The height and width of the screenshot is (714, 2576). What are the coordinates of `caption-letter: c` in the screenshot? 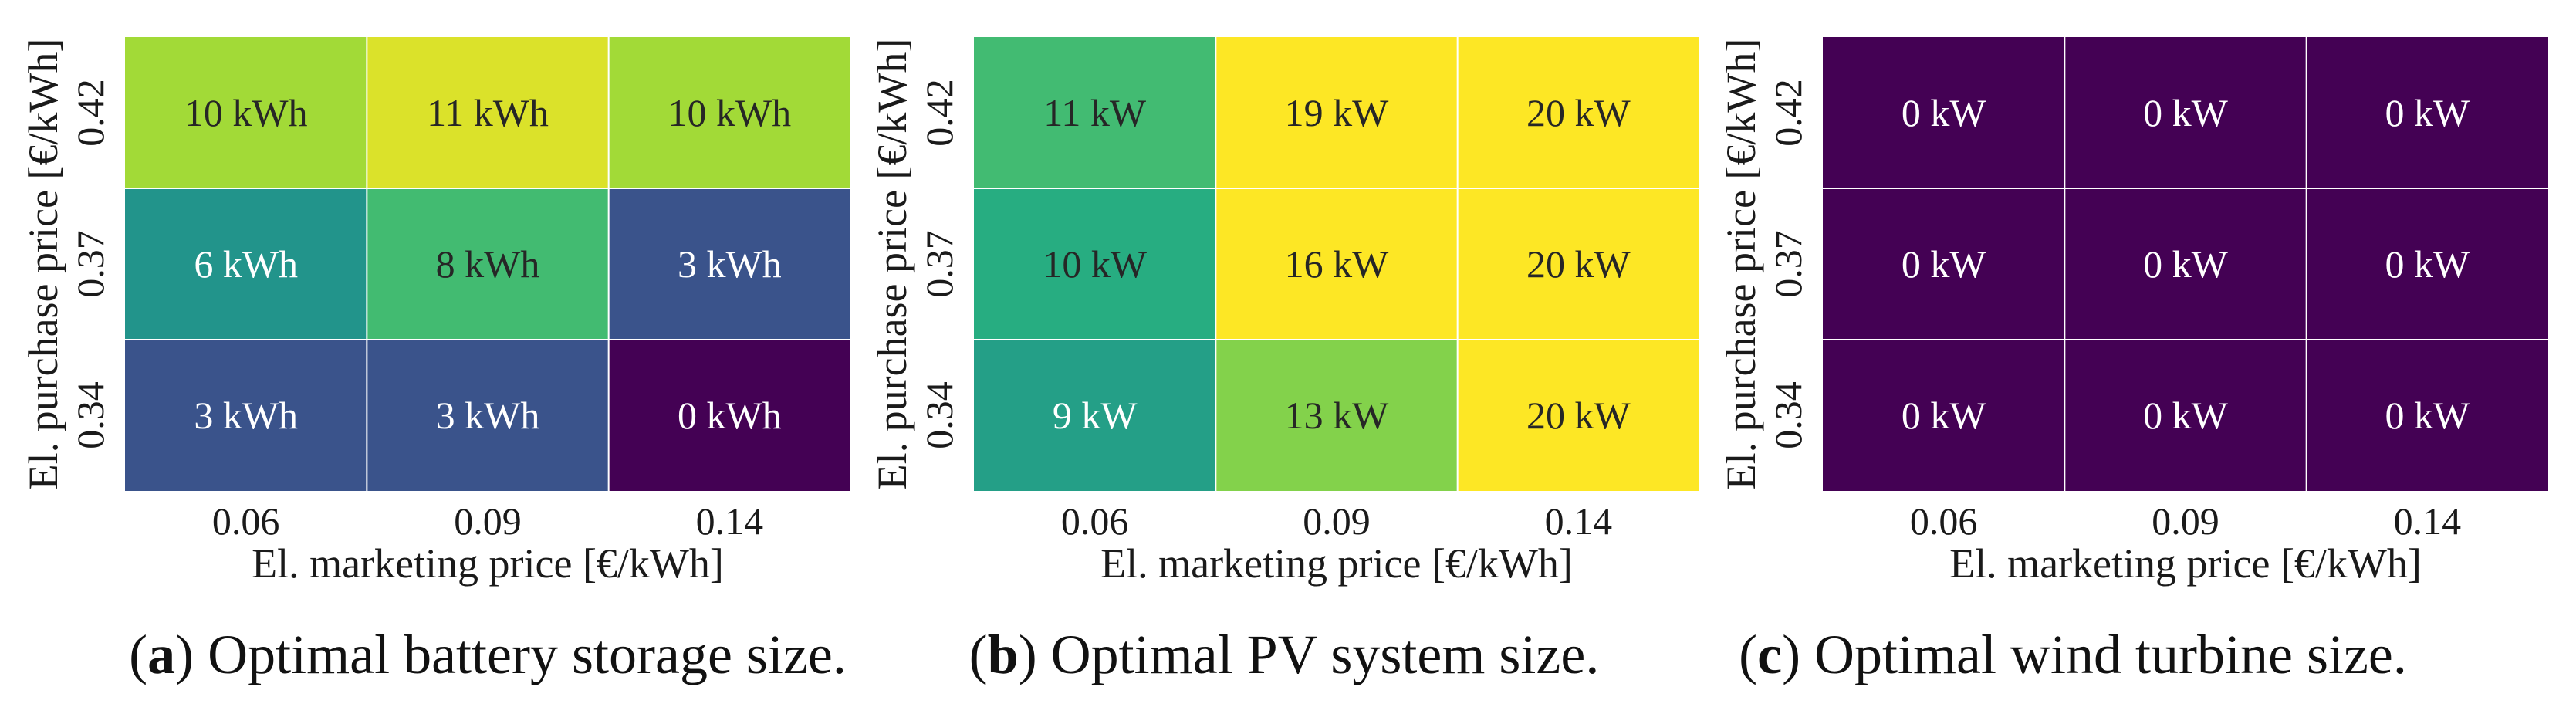 It's located at (1769, 655).